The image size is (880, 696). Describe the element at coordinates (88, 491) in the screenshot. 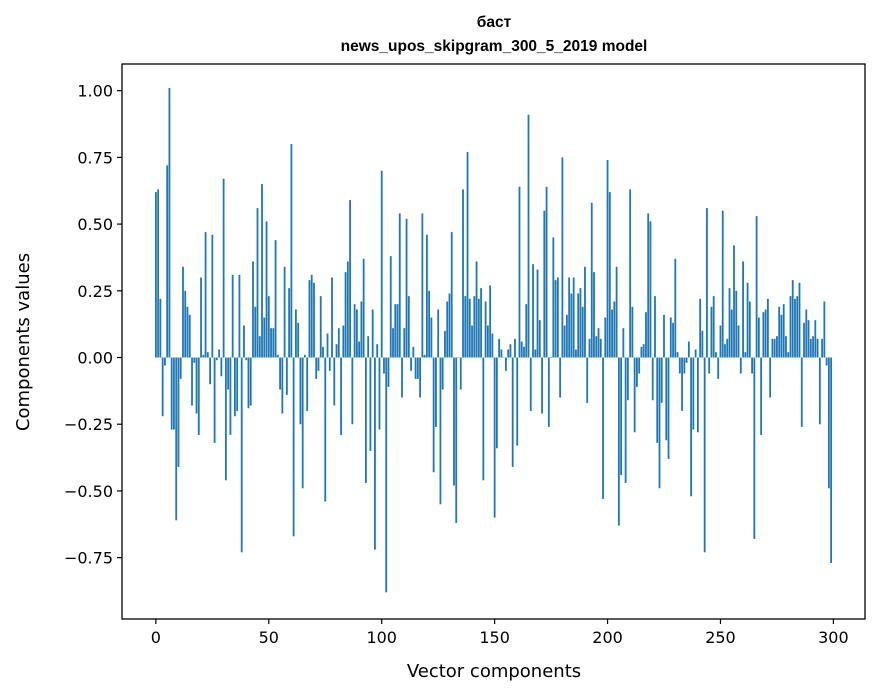

I see `y-tick-label-1: −0.50` at that location.